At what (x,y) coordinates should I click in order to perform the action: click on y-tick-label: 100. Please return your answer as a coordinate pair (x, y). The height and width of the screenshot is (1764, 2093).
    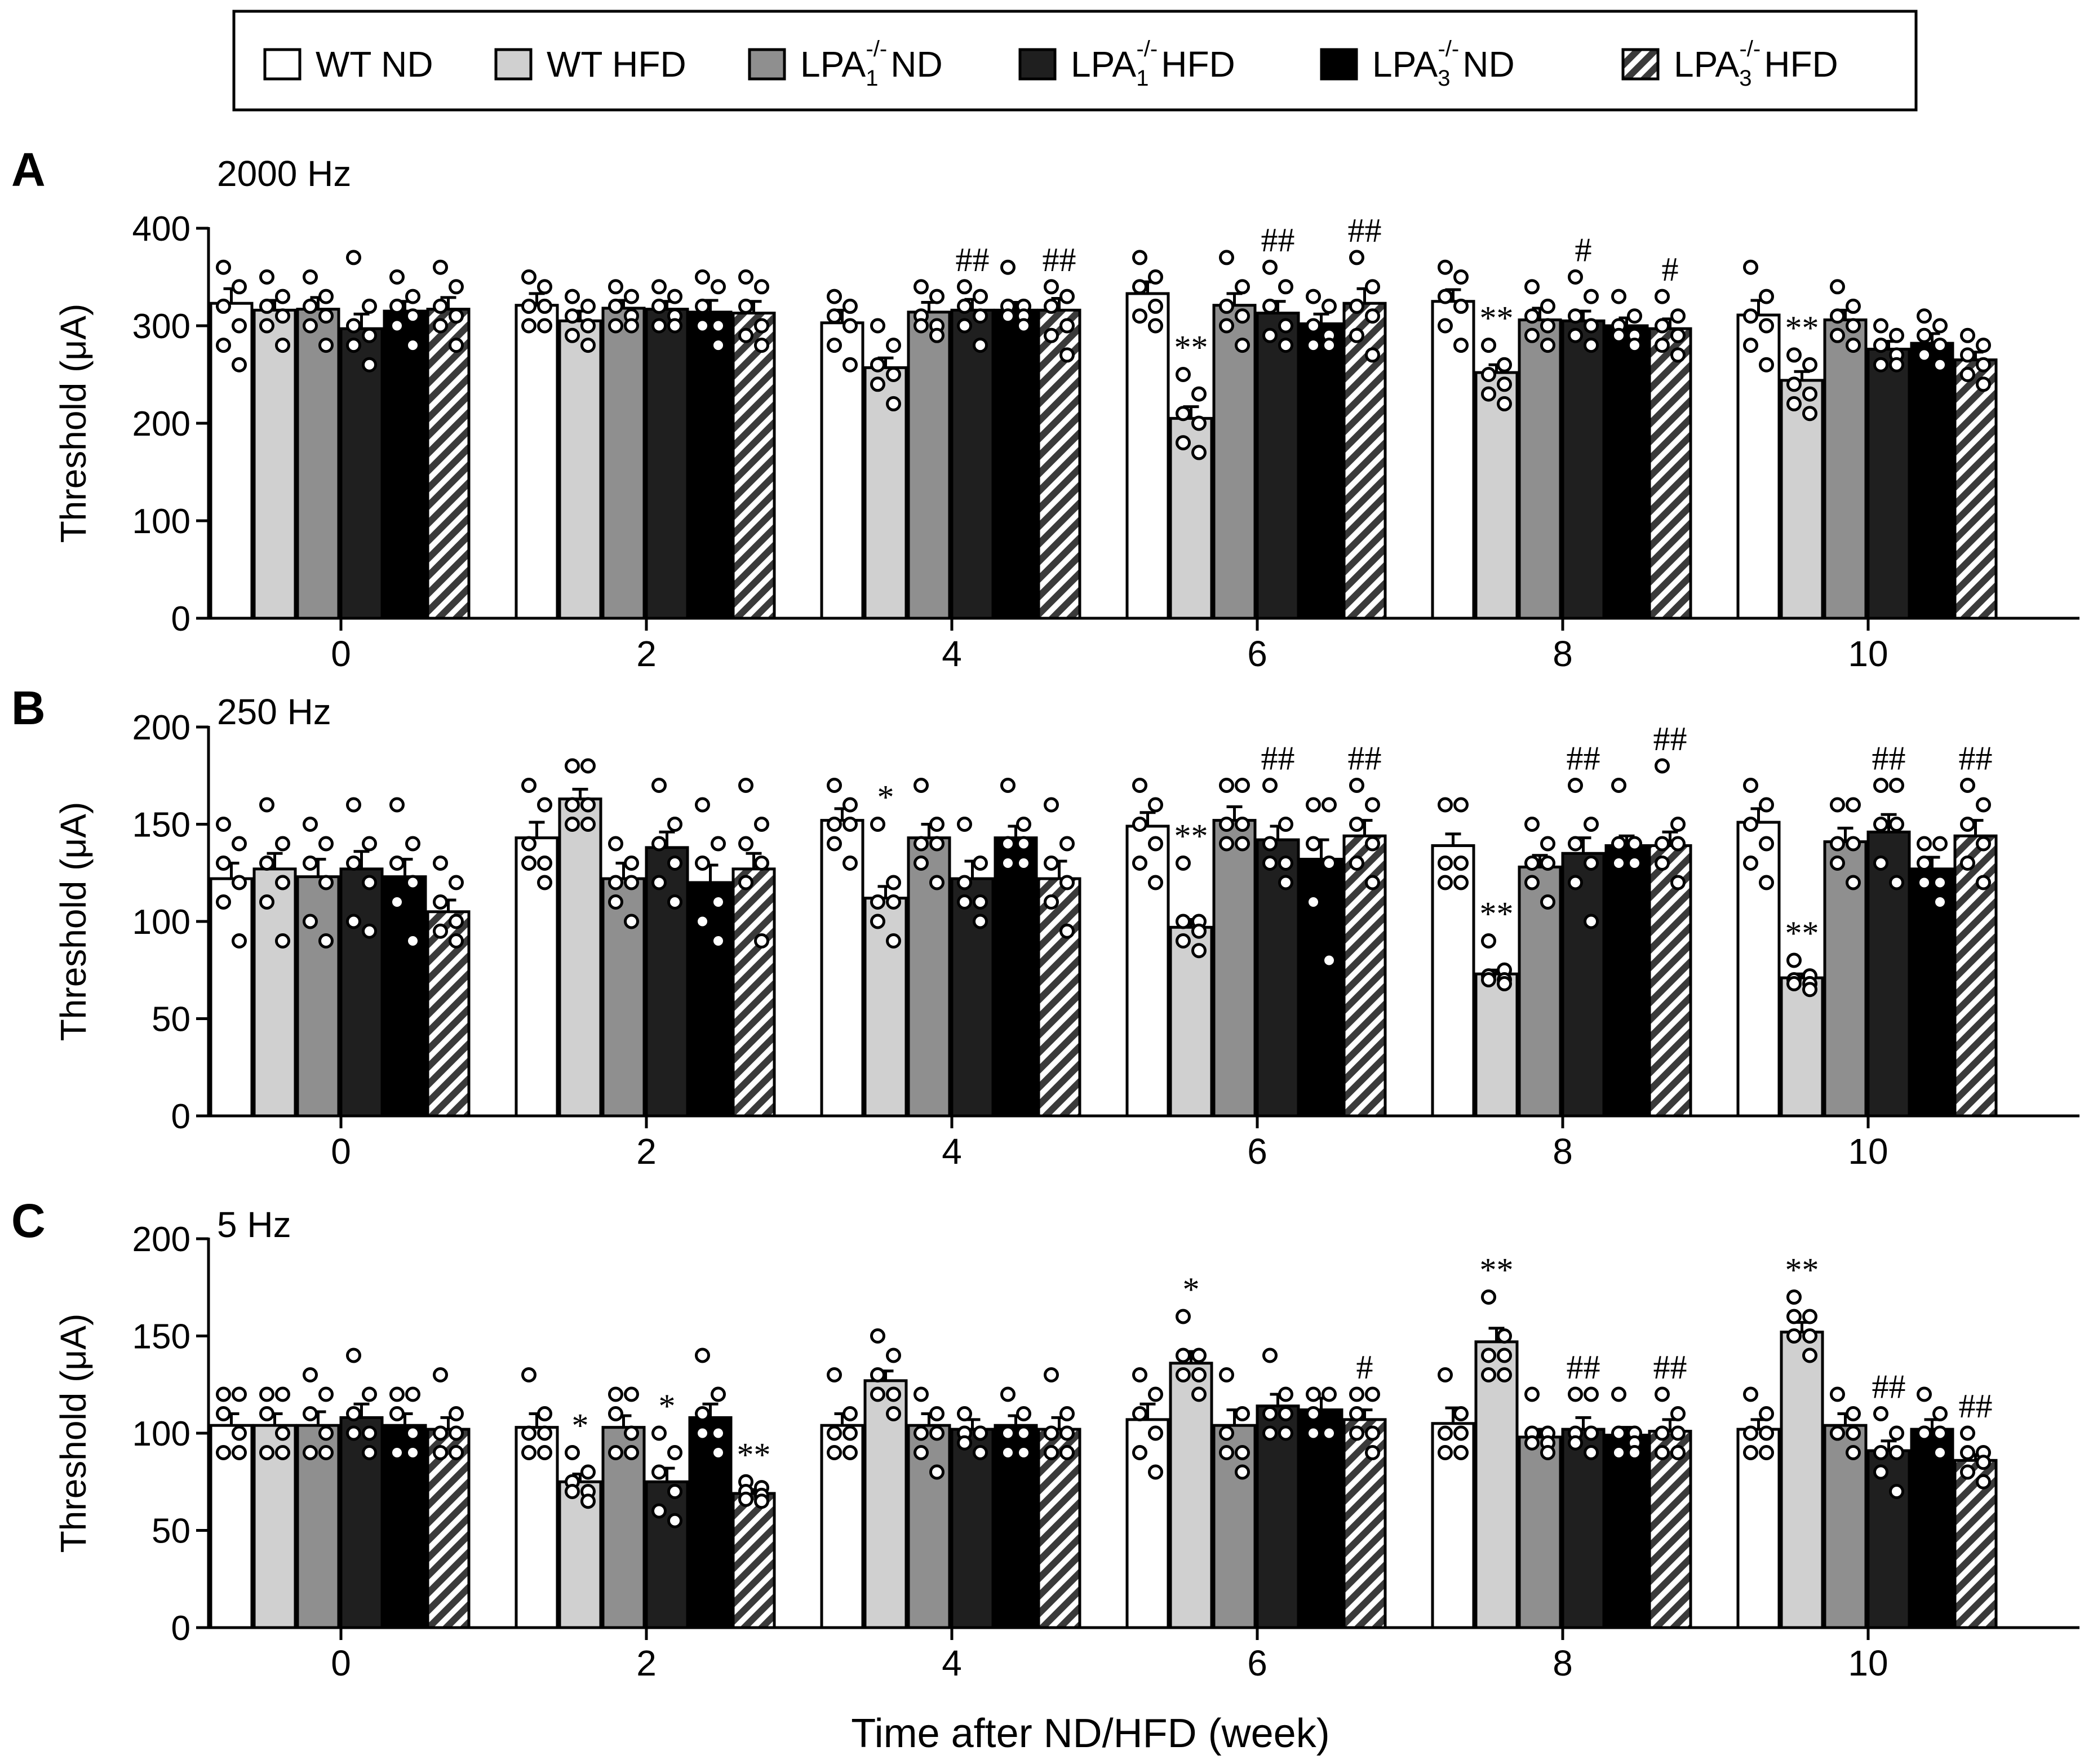
    Looking at the image, I should click on (161, 521).